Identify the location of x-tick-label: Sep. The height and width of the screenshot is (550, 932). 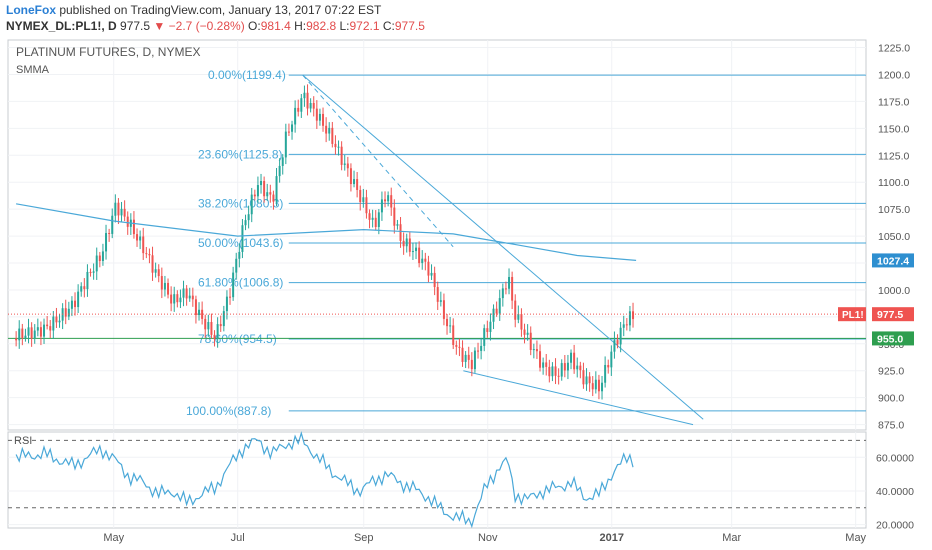
(364, 538).